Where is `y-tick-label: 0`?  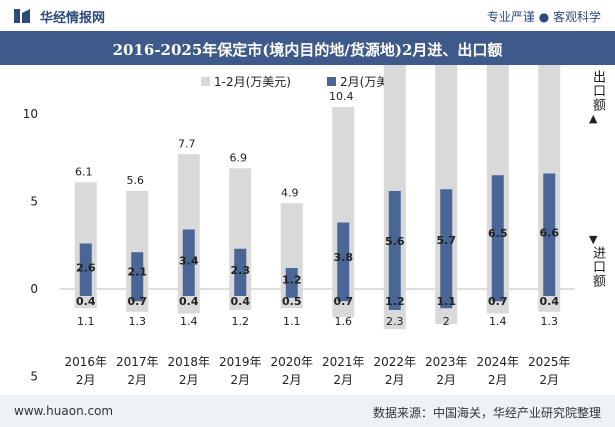
y-tick-label: 0 is located at coordinates (34, 289).